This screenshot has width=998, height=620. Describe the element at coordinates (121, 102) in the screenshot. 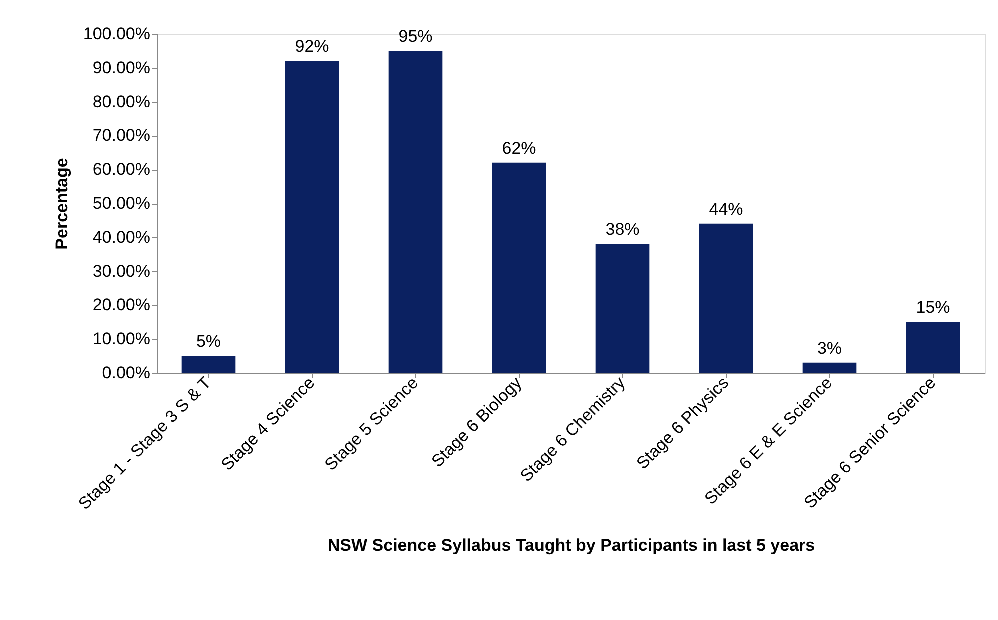

I see `y-tick-label: 80.00%` at that location.